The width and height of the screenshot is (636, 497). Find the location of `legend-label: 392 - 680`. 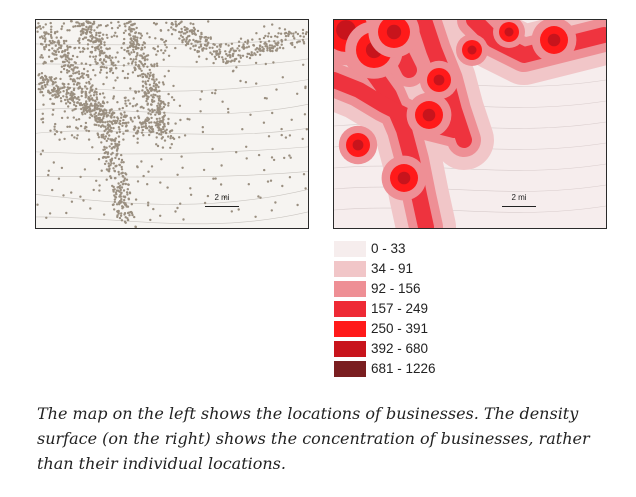

legend-label: 392 - 680 is located at coordinates (400, 348).